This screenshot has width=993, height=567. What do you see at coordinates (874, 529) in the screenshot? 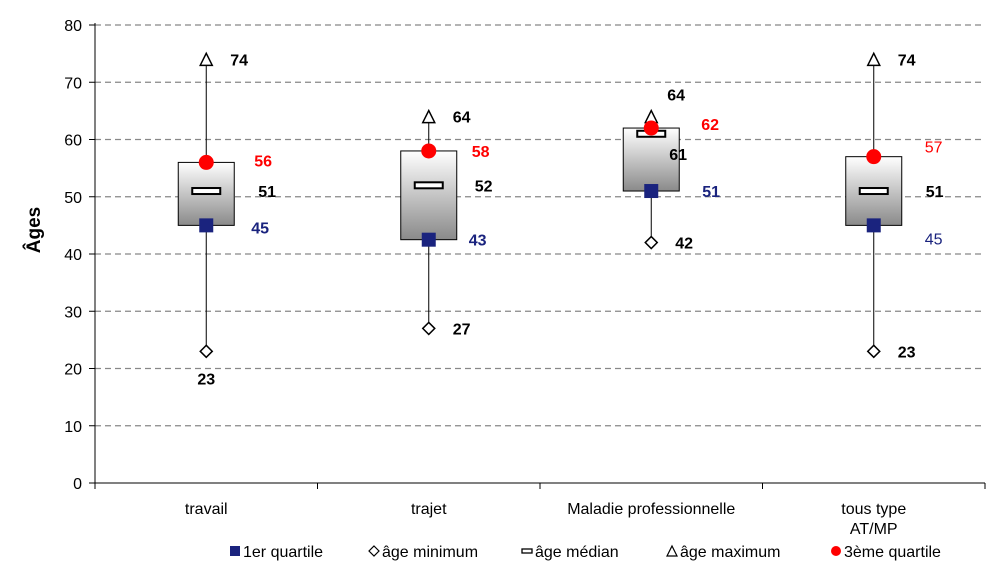
I see `x-category-label: AT/MP` at bounding box center [874, 529].